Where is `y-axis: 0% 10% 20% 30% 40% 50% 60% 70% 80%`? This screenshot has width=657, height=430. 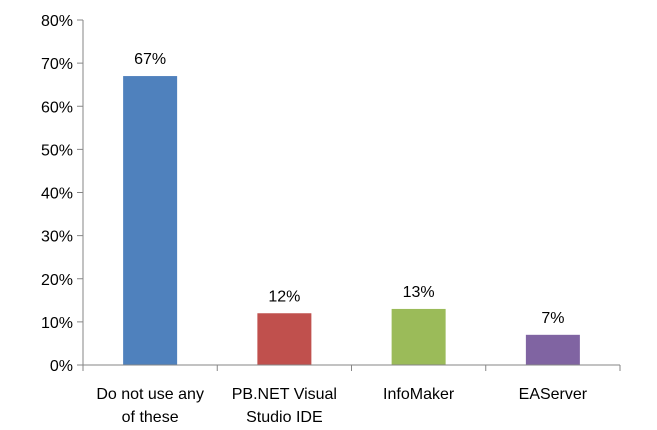
y-axis: 0% 10% 20% 30% 40% 50% 60% 70% 80% is located at coordinates (62, 194).